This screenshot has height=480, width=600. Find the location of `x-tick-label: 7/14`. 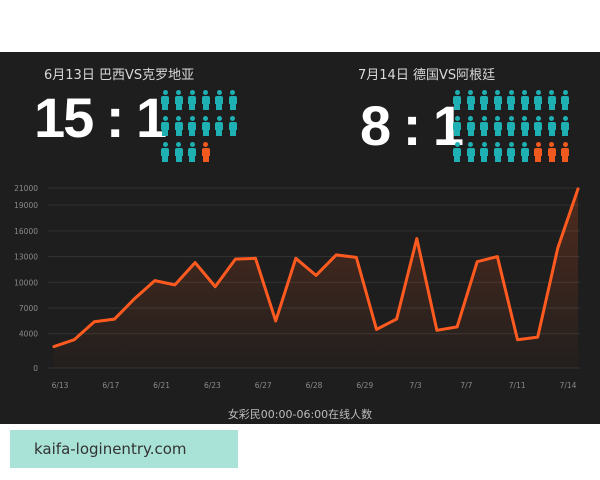

x-tick-label: 7/14 is located at coordinates (568, 385).